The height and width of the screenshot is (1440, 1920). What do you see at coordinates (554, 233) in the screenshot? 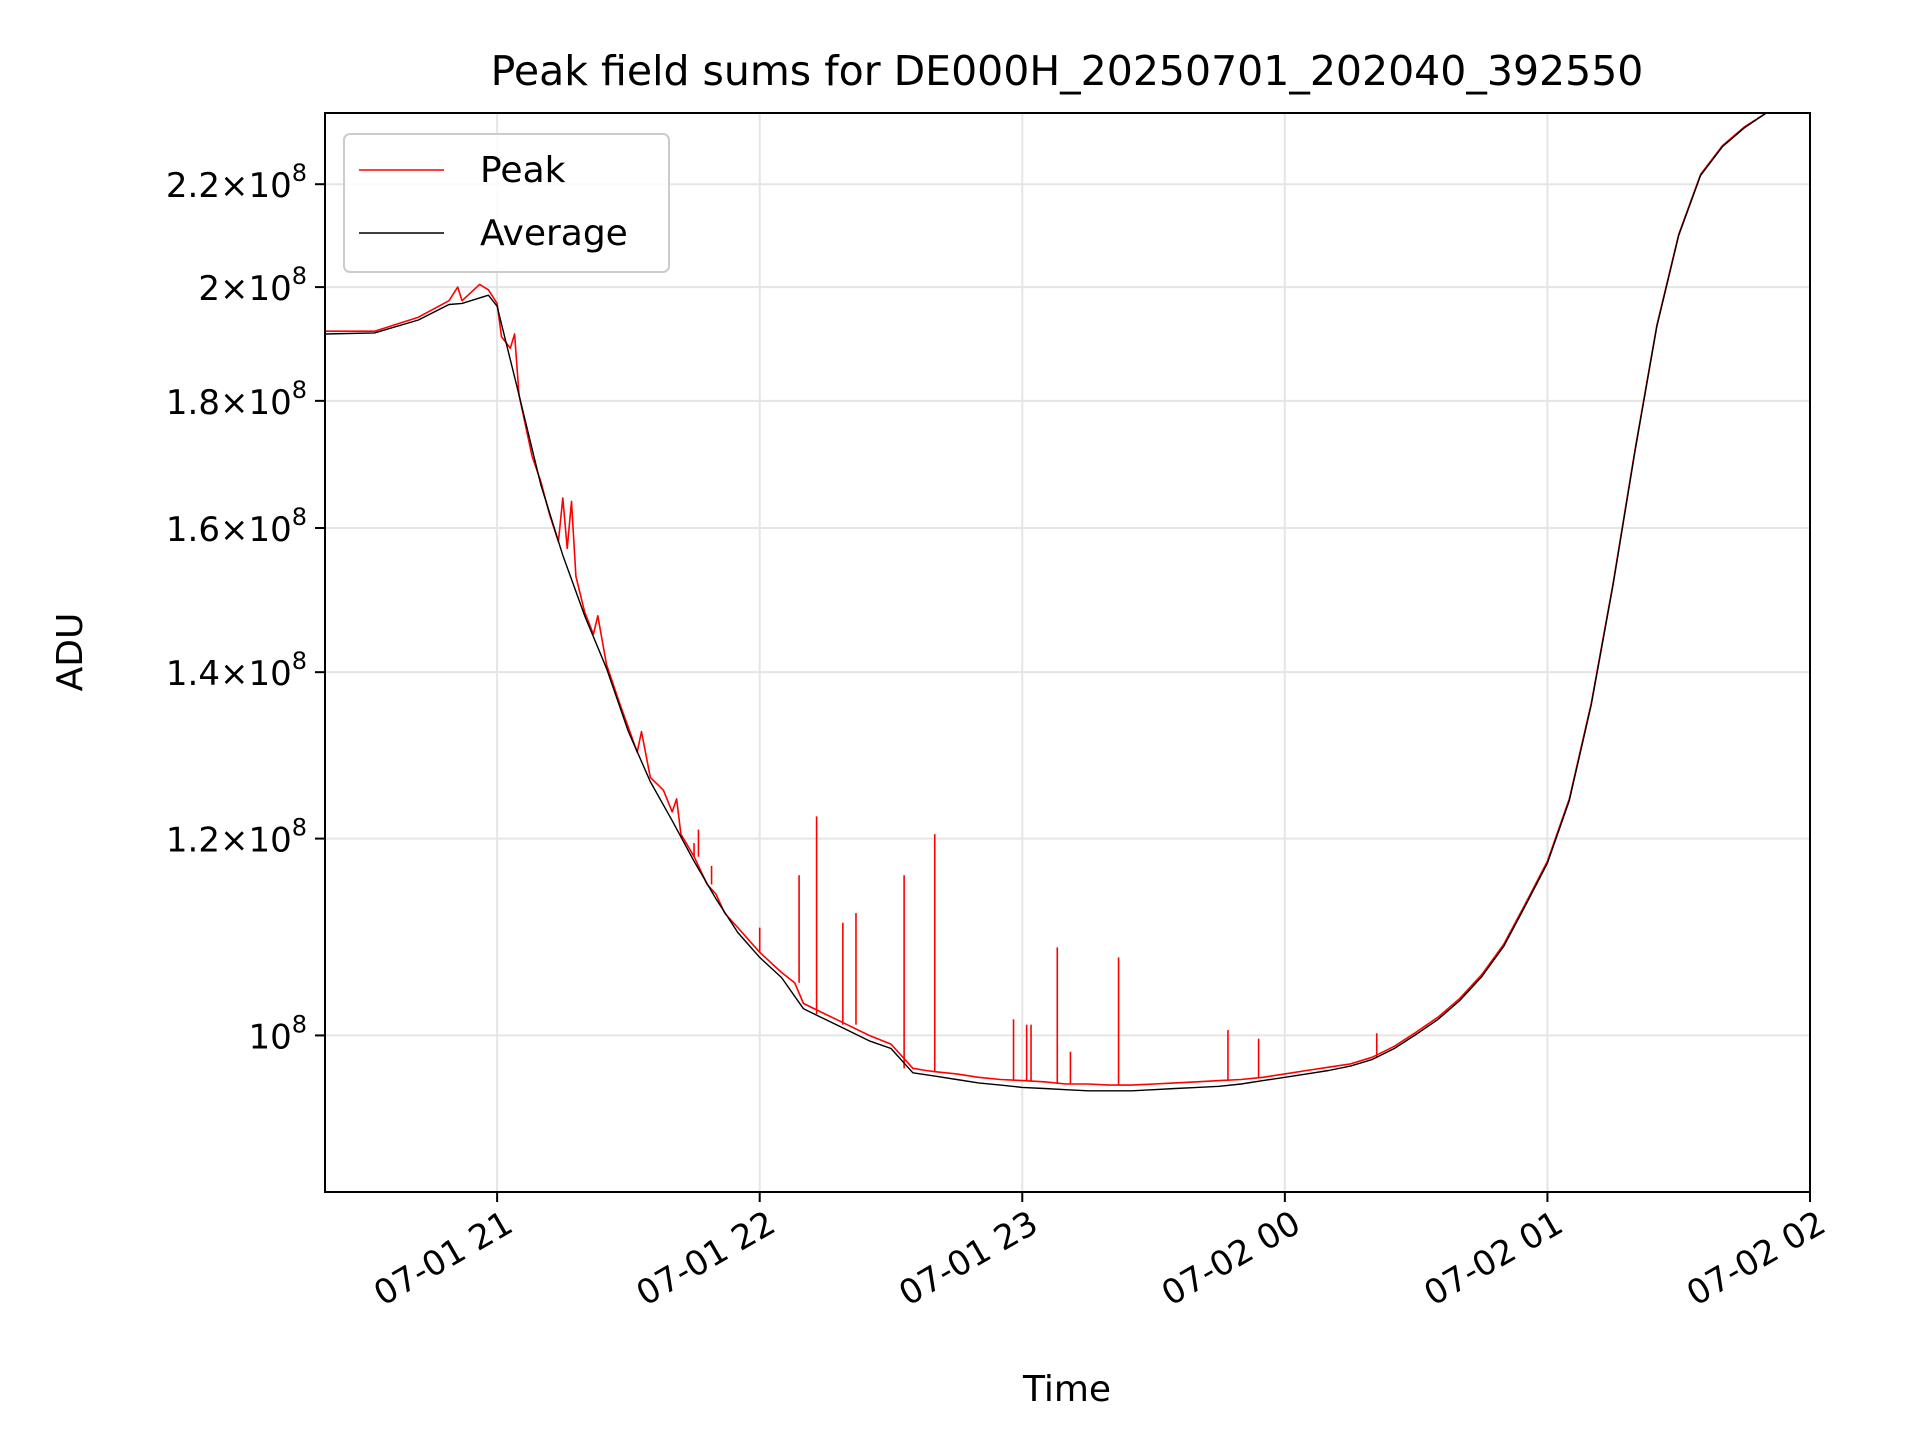
I see `legend-label-average: Average` at bounding box center [554, 233].